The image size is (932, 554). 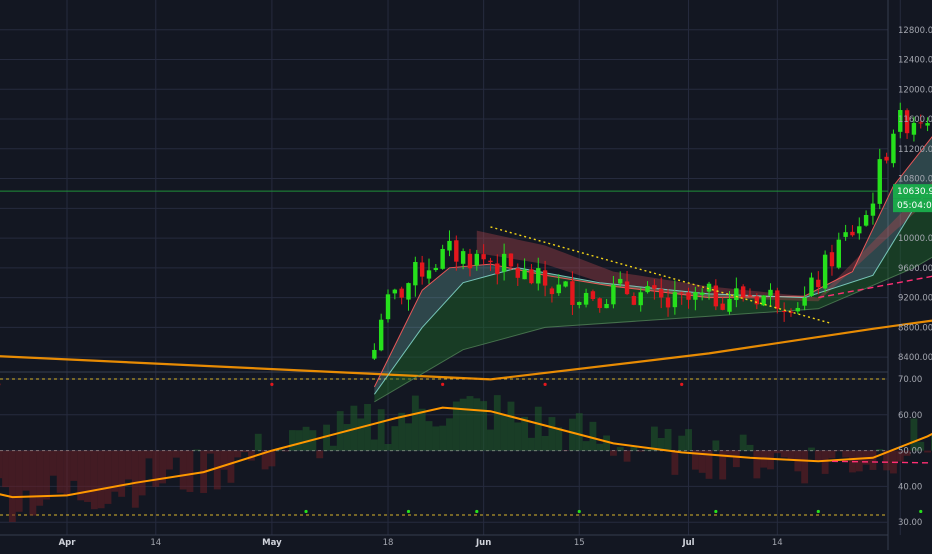 What do you see at coordinates (915, 328) in the screenshot?
I see `price-tick-label: 8800.00` at bounding box center [915, 328].